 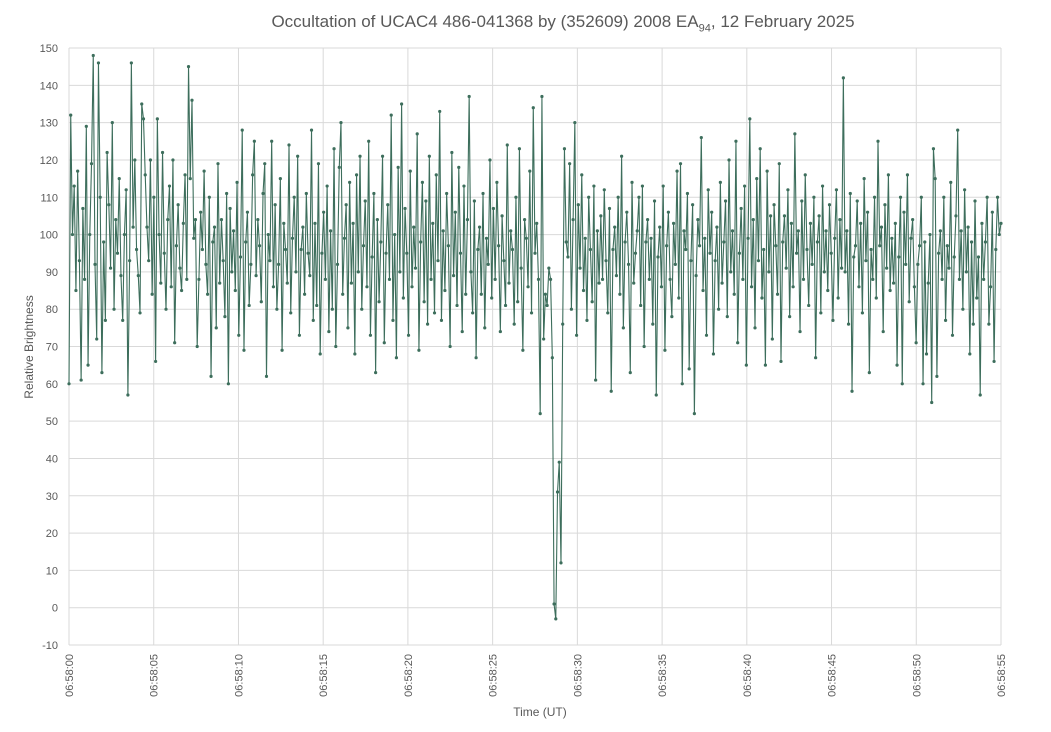 I want to click on x-tick-label: 06:58:35, so click(x=663, y=675).